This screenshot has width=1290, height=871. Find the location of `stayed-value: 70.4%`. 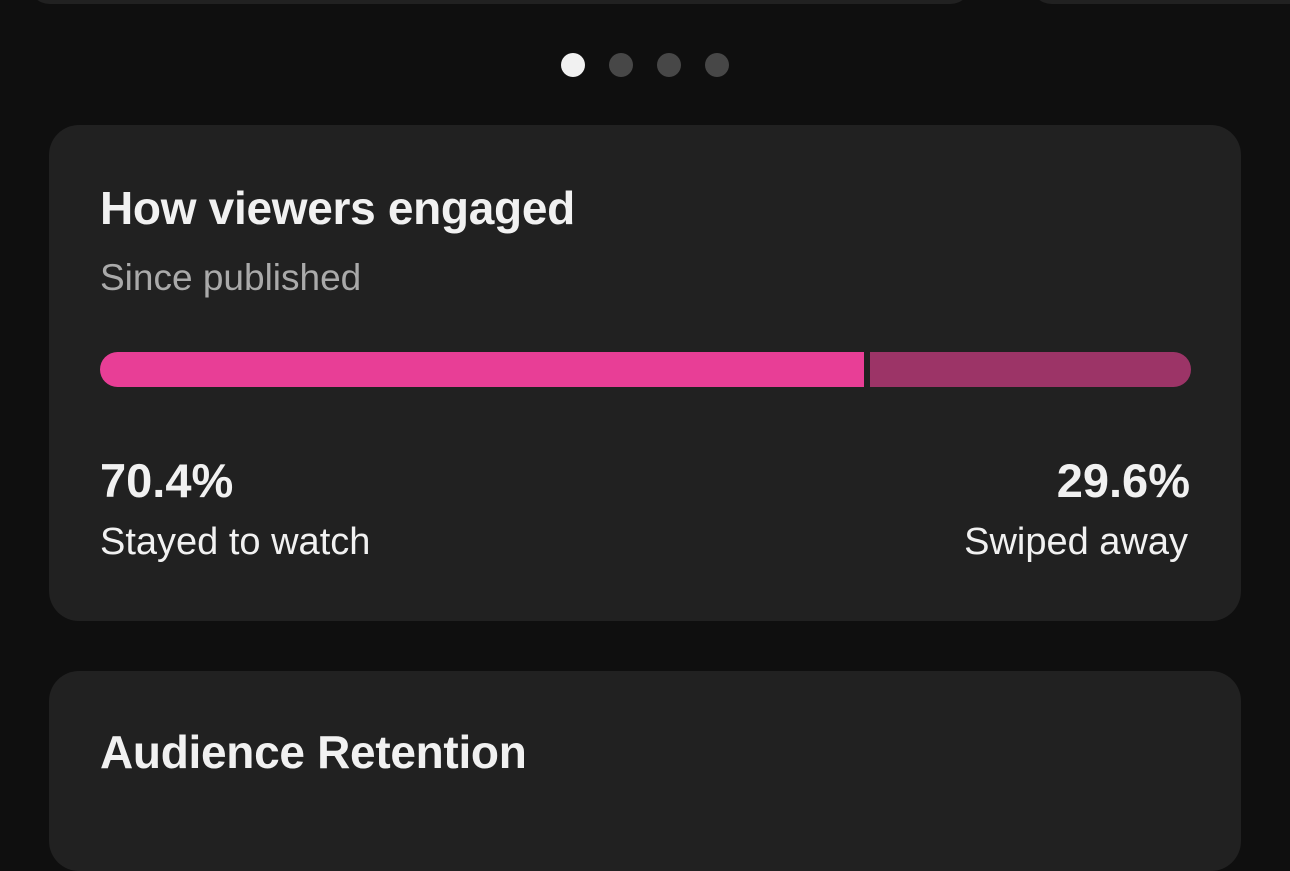

stayed-value: 70.4% is located at coordinates (167, 480).